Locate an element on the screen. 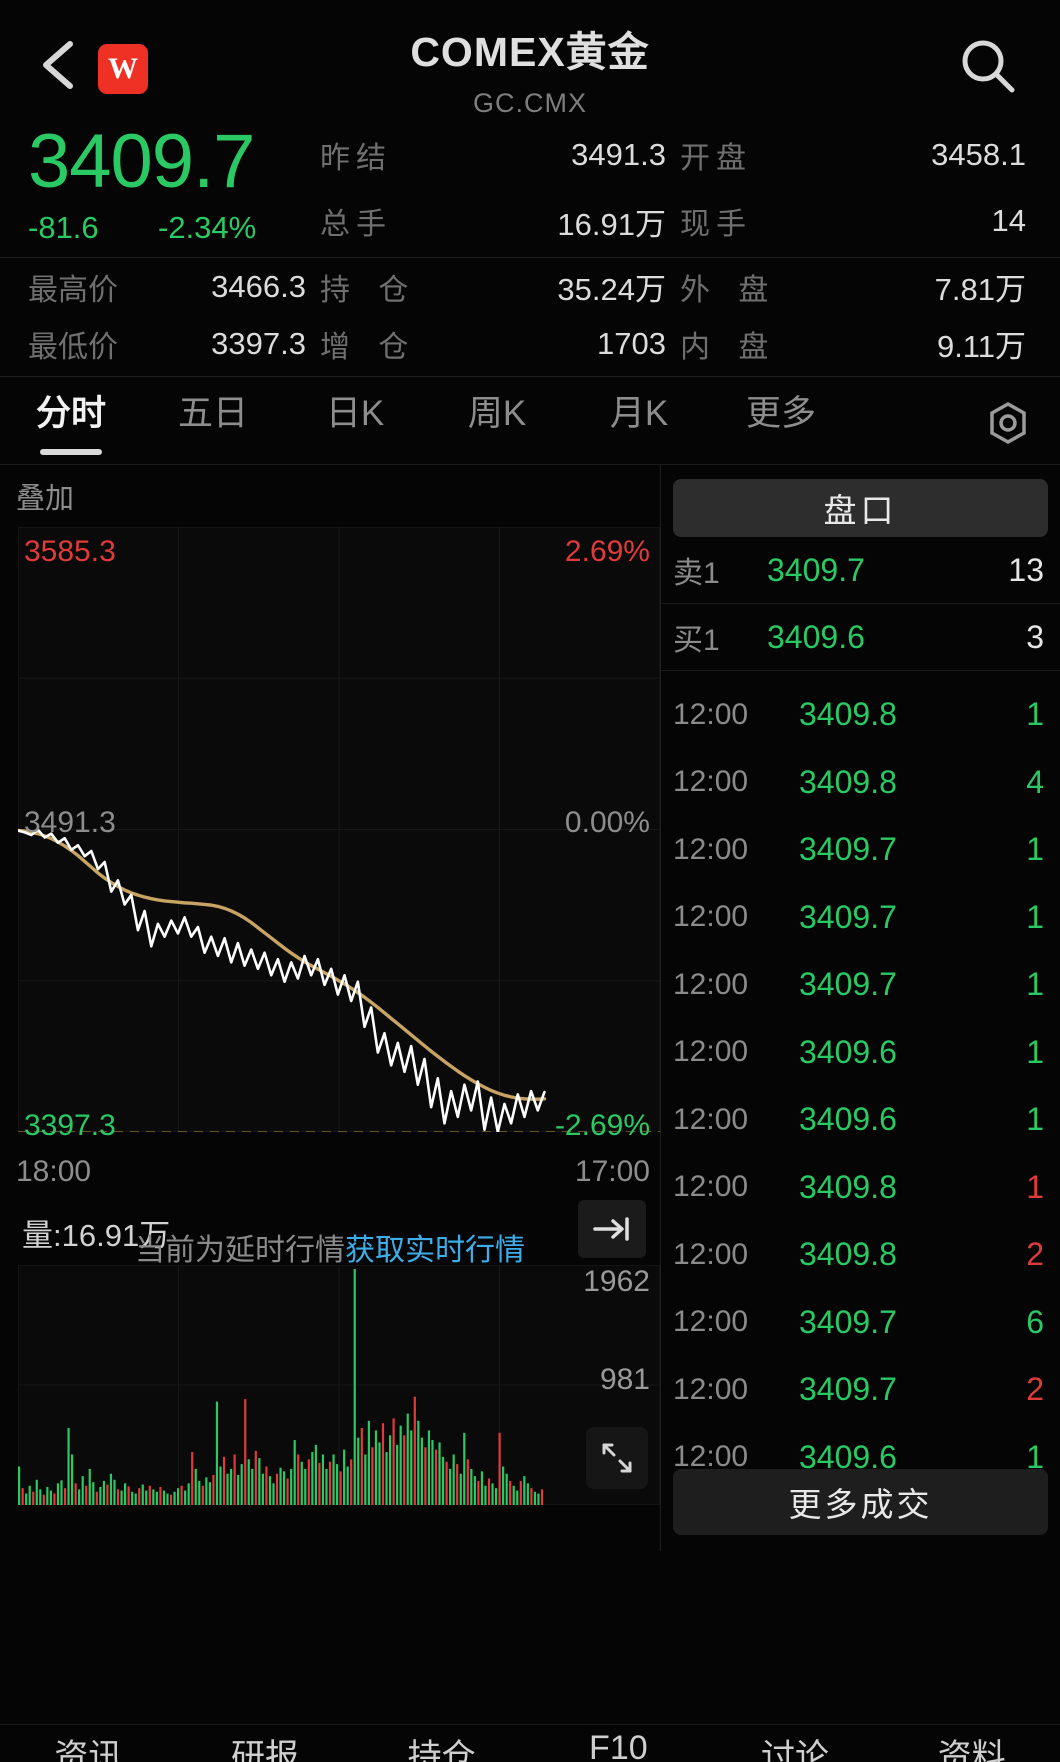 This screenshot has width=1060, height=1762. quote-field-label: 昨结 is located at coordinates (356, 158).